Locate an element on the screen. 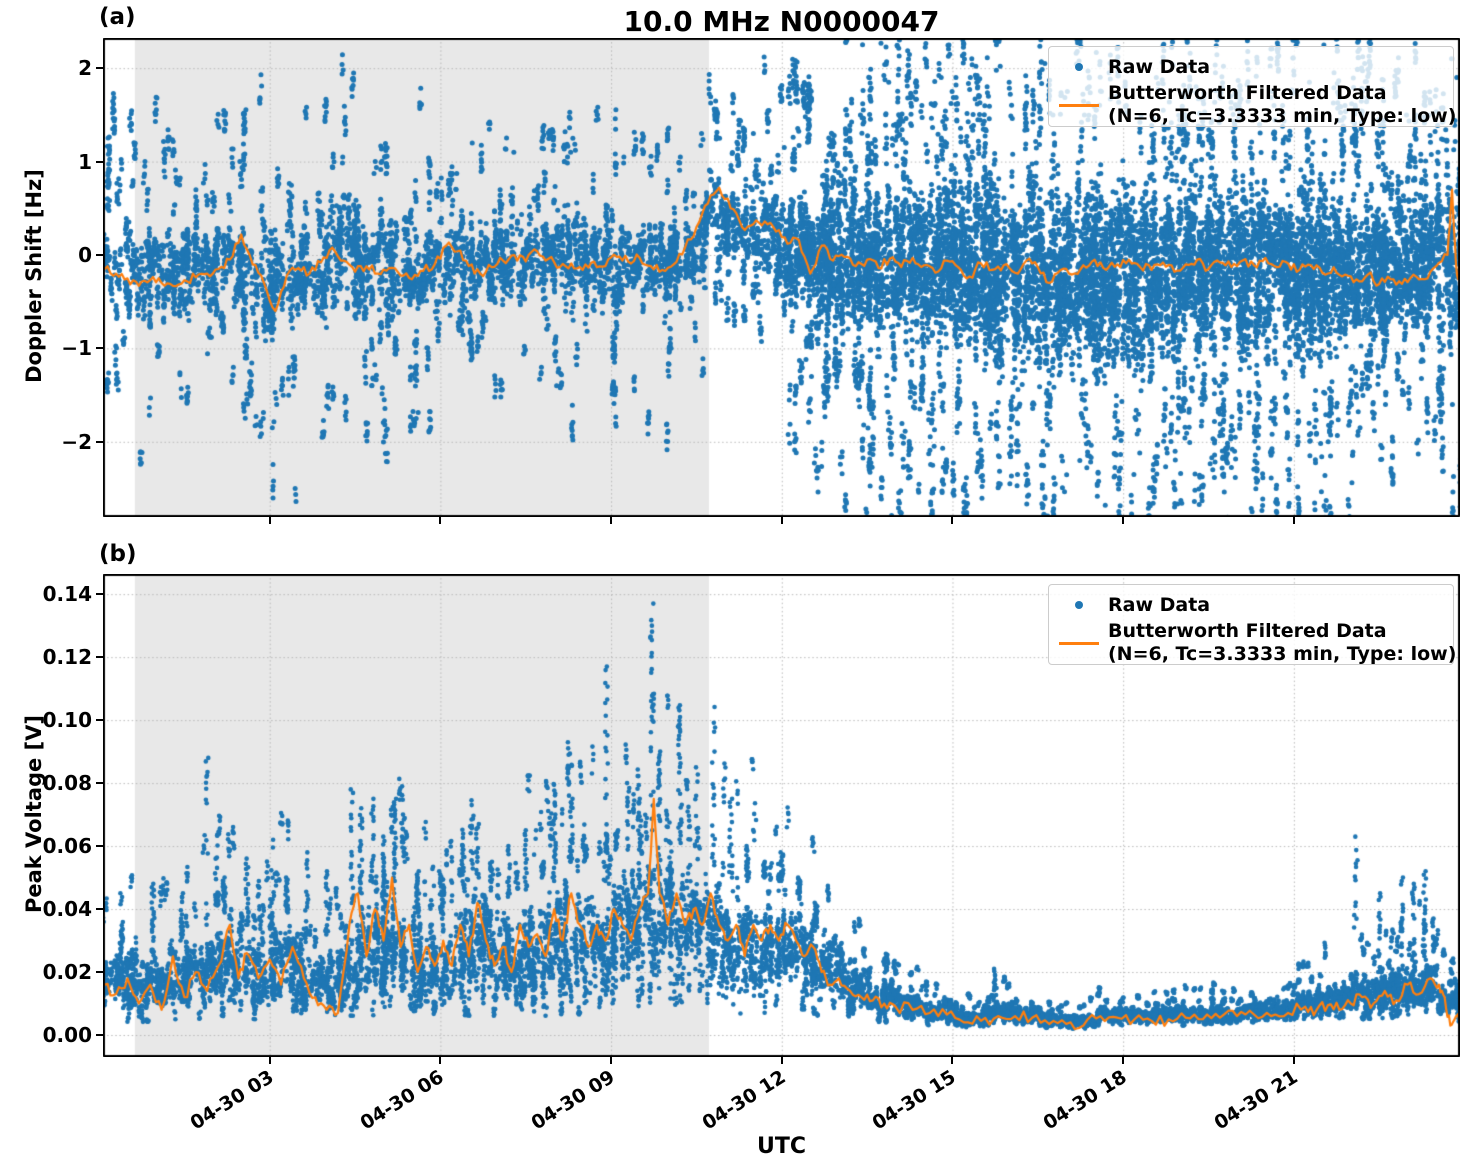 The image size is (1472, 1172). y-tick-label: 1 is located at coordinates (85, 161).